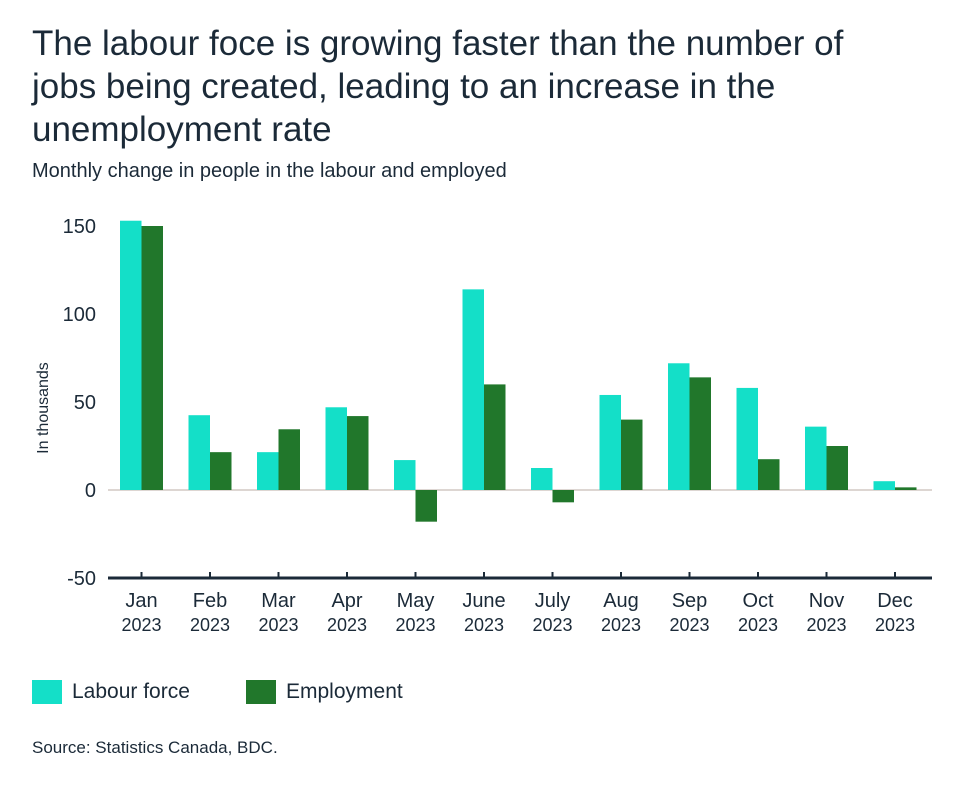  What do you see at coordinates (483, 601) in the screenshot?
I see `x-tick-label: June` at bounding box center [483, 601].